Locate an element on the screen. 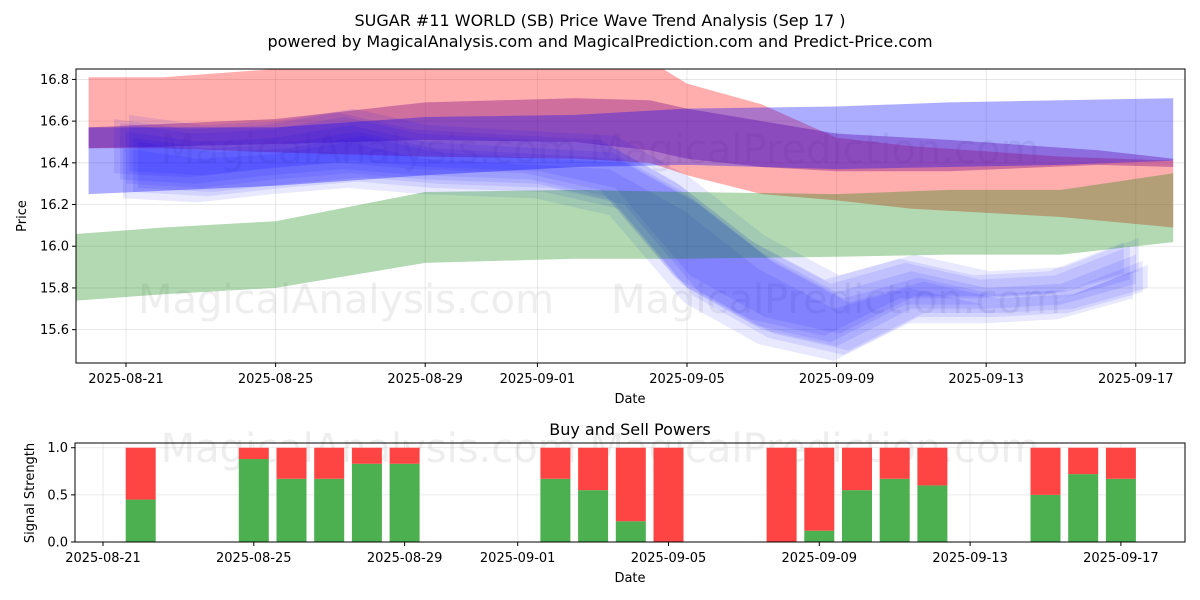 The height and width of the screenshot is (600, 1200). buy-sell-y-tick-label: 0.5 is located at coordinates (57, 495).